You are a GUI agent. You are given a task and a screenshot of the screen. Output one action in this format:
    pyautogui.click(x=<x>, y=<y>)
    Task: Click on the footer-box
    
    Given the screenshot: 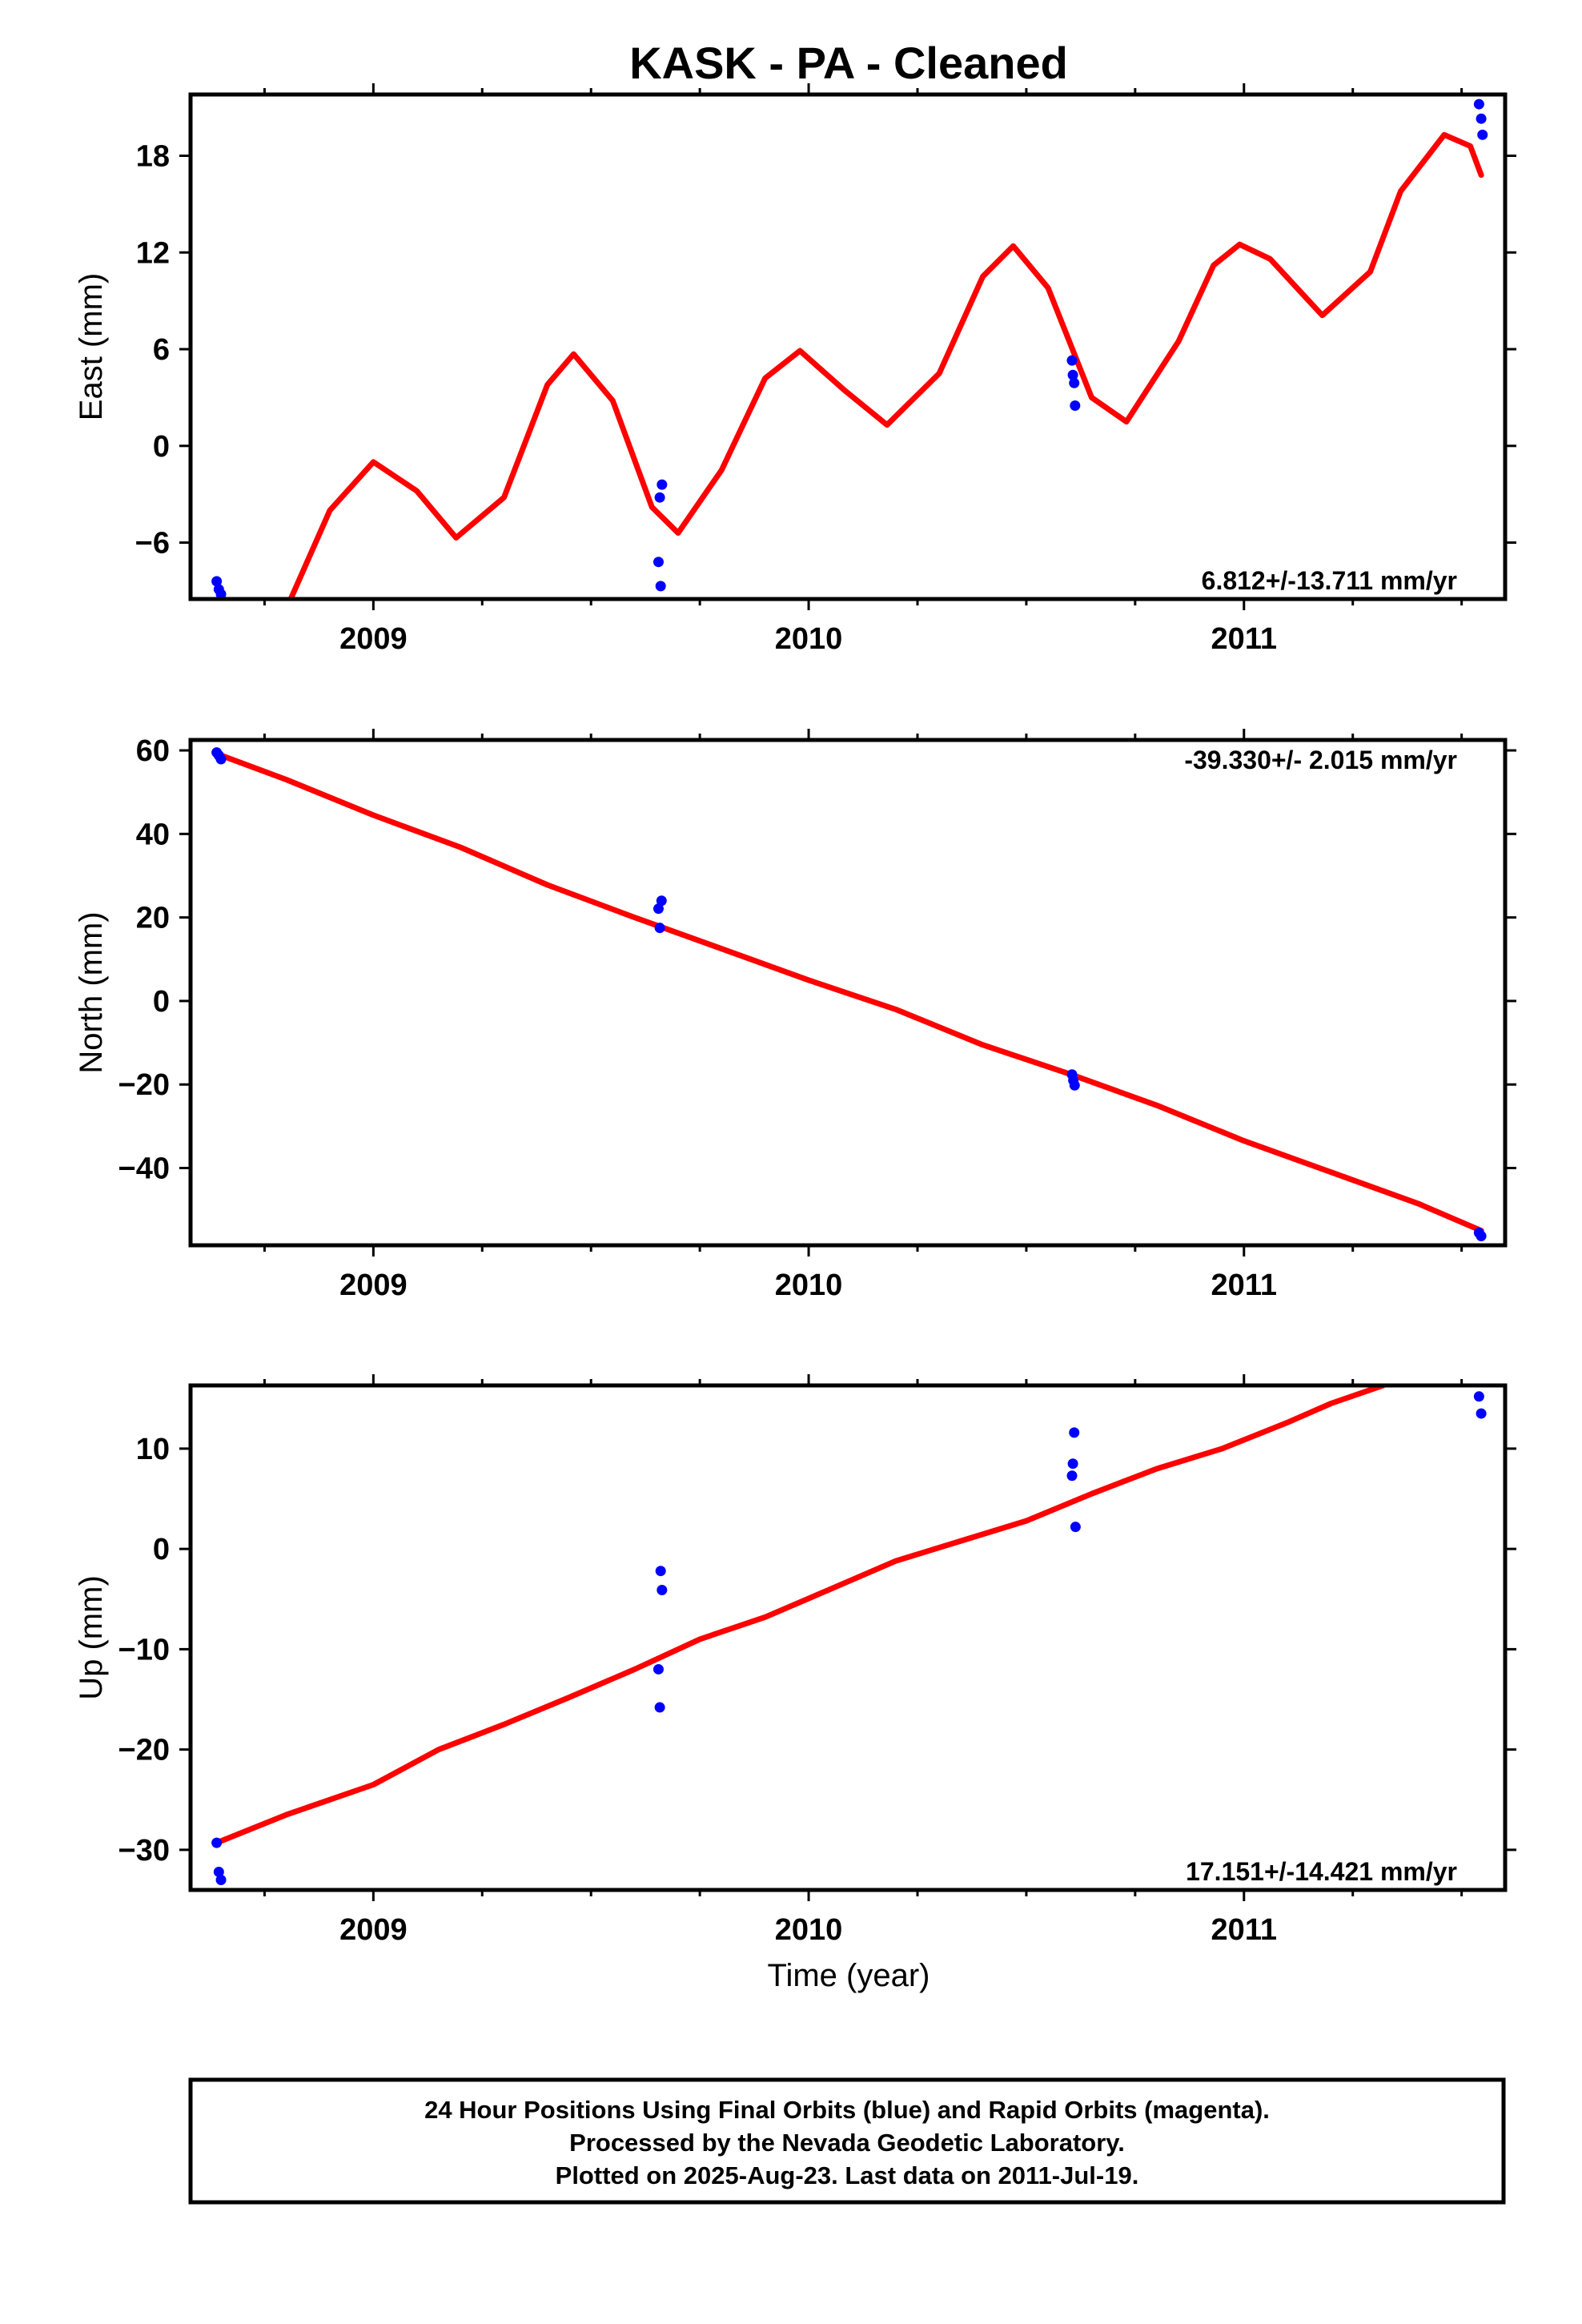 What is the action you would take?
    pyautogui.click(x=847, y=2141)
    